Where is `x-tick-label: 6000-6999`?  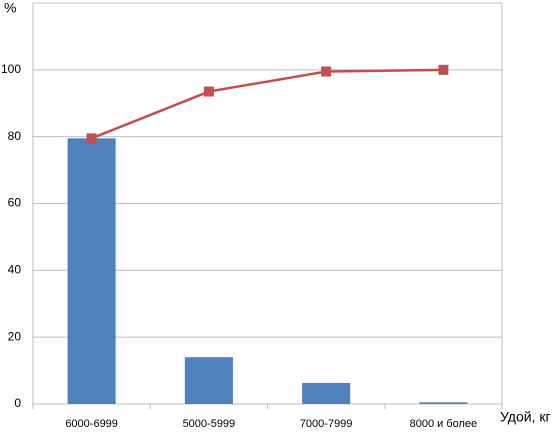 x-tick-label: 6000-6999 is located at coordinates (91, 424).